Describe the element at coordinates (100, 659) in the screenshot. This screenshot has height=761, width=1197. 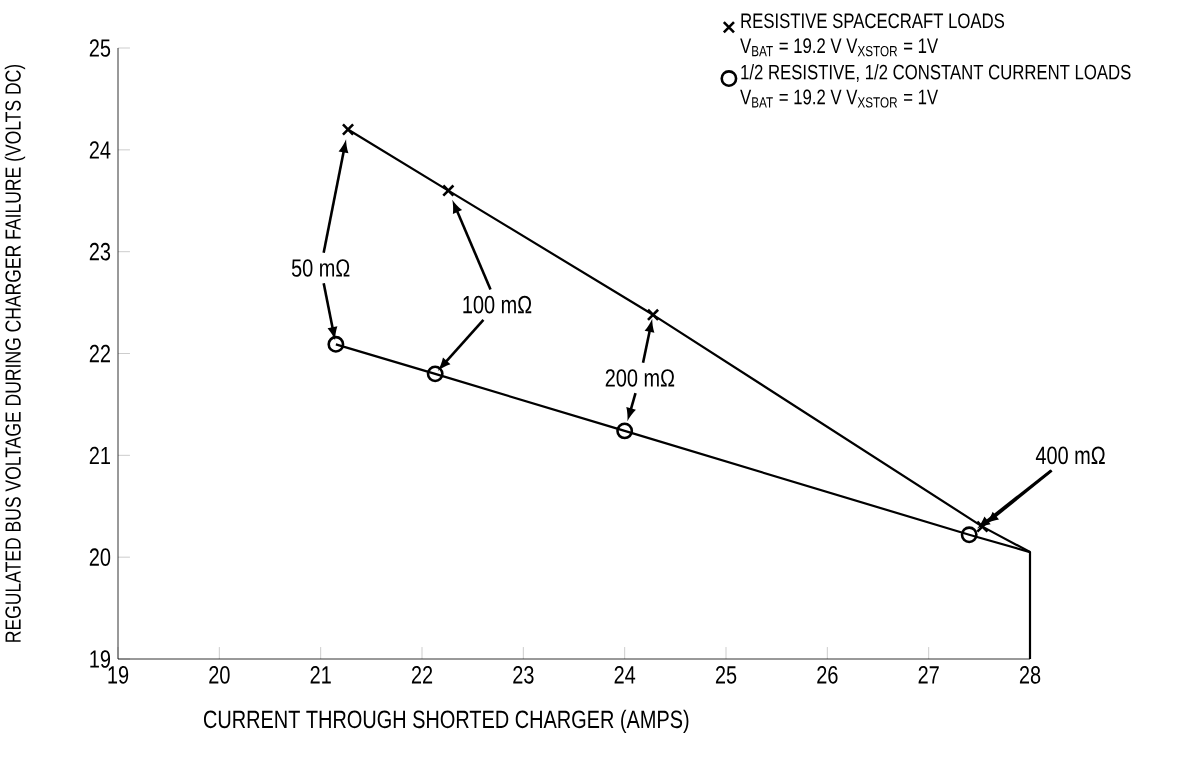
I see `y-tick-label: 19` at that location.